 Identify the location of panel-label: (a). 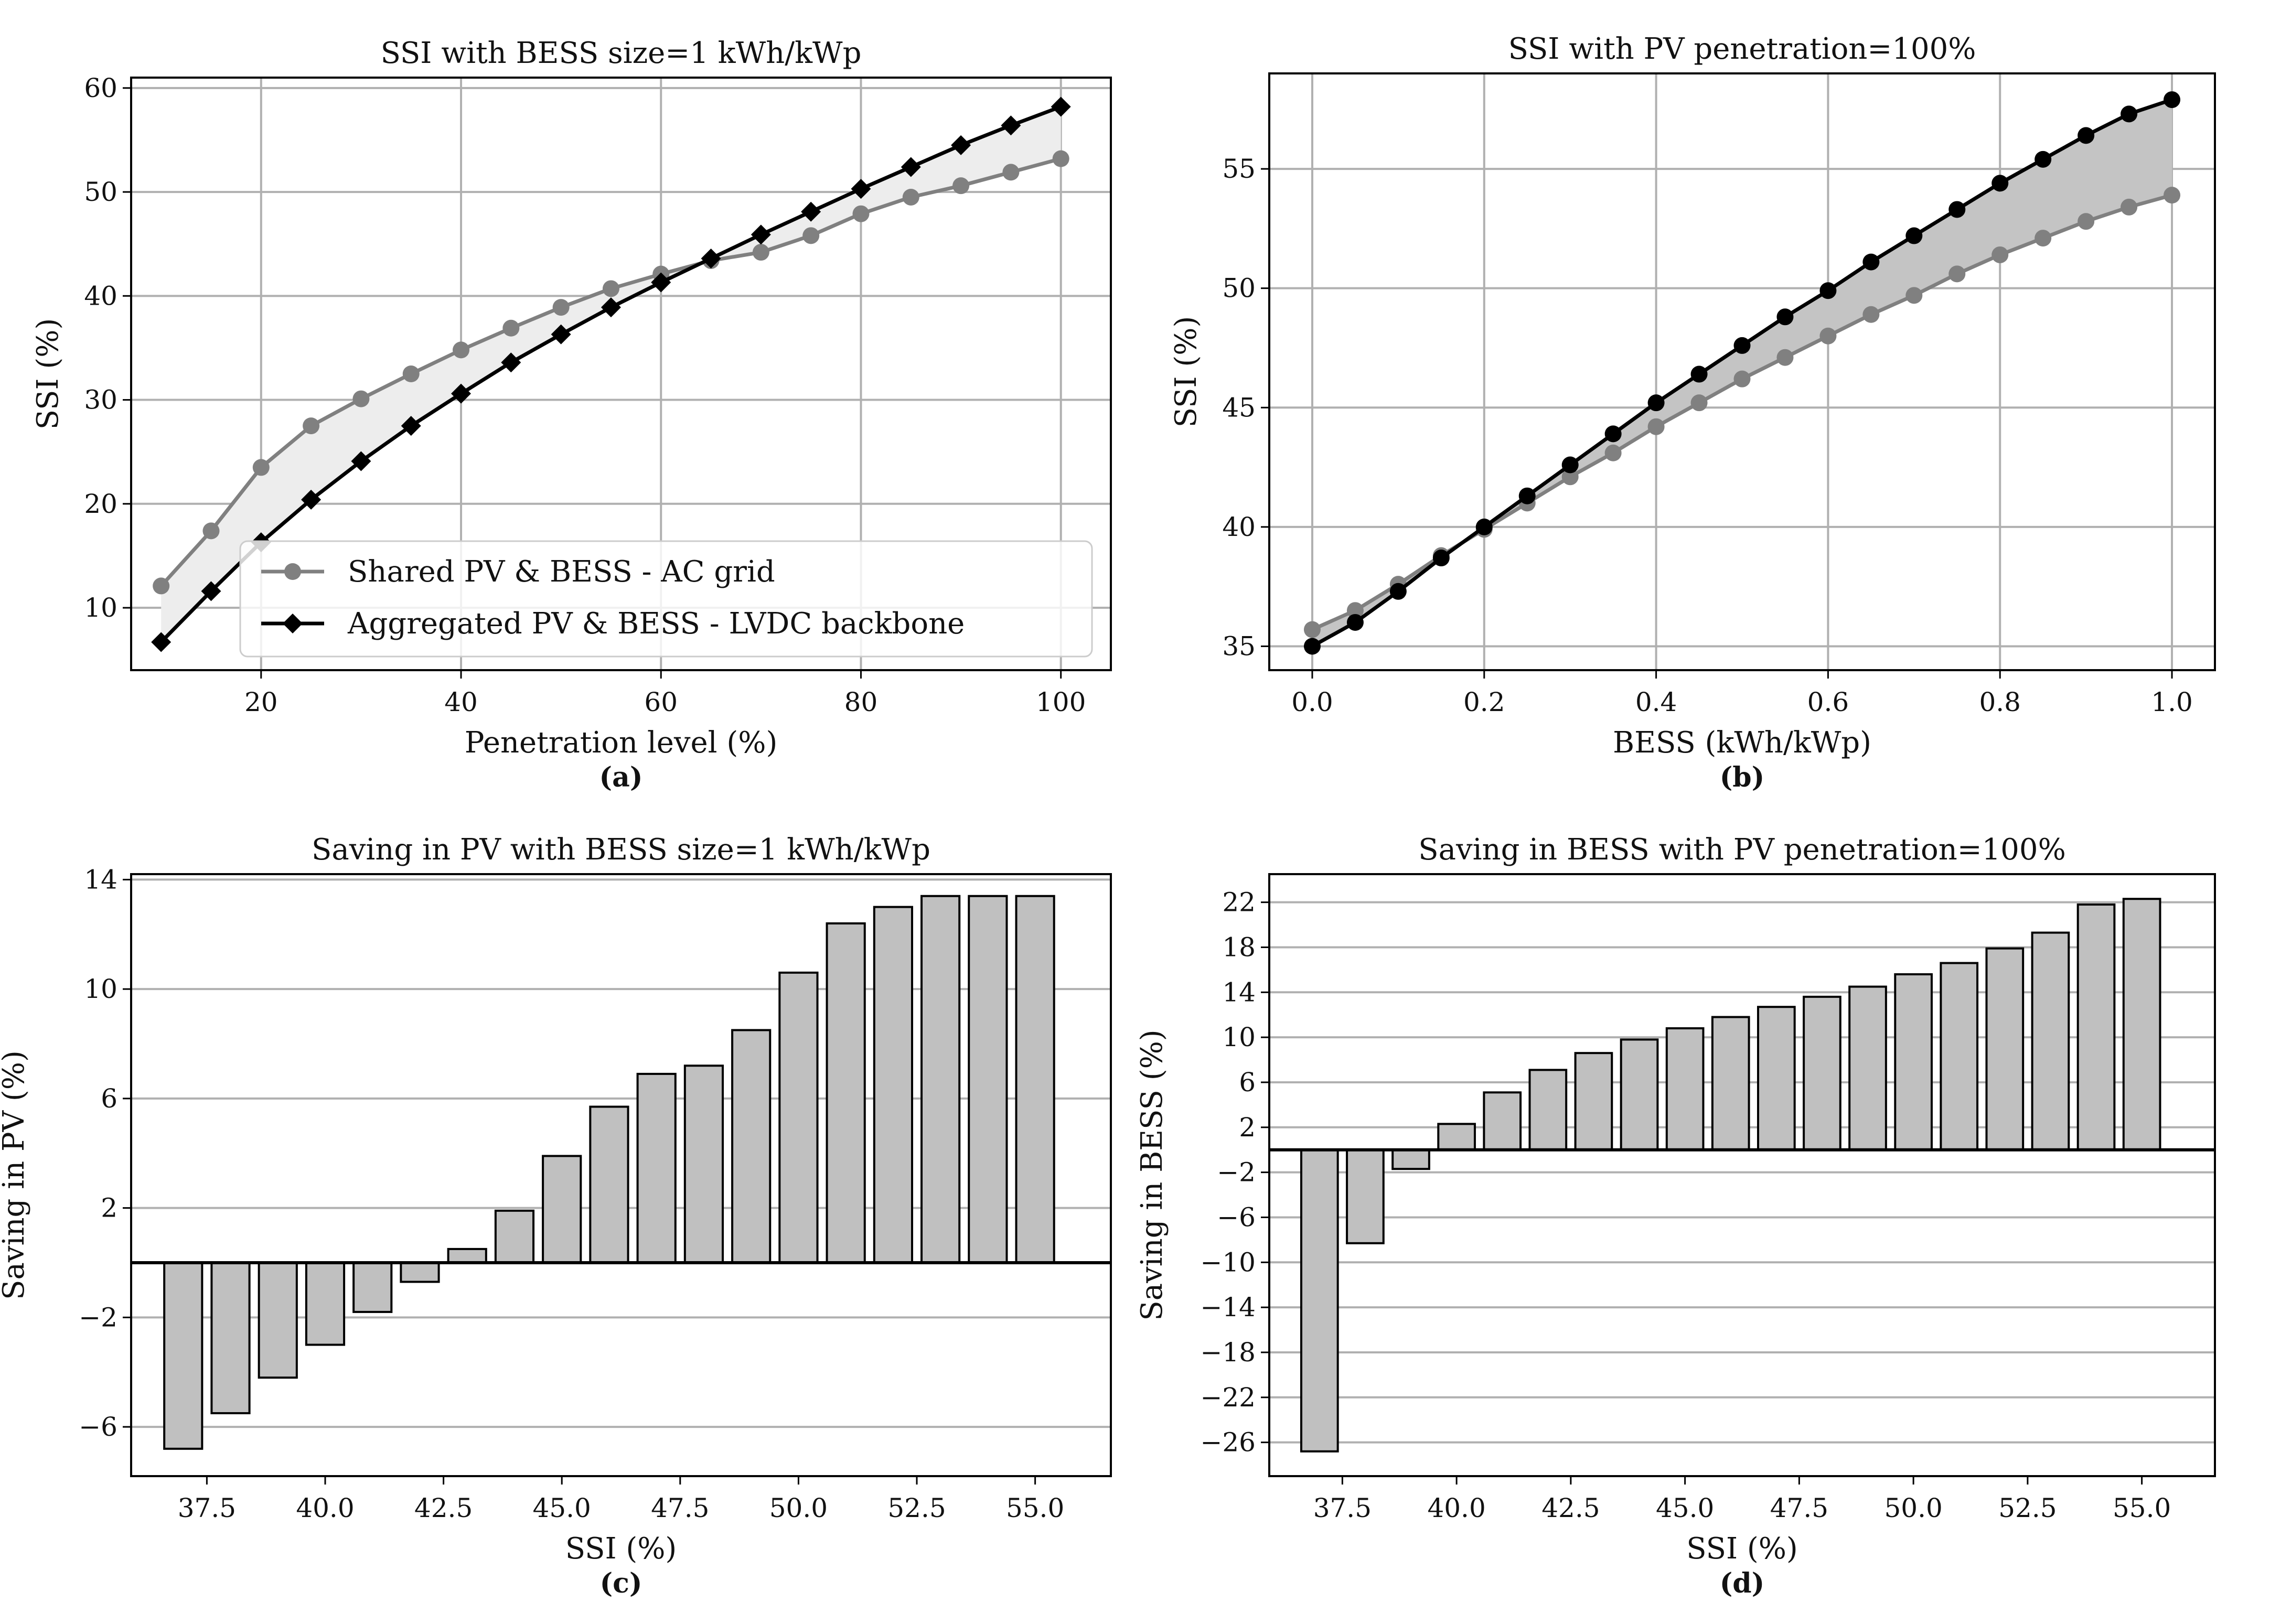
(621, 777).